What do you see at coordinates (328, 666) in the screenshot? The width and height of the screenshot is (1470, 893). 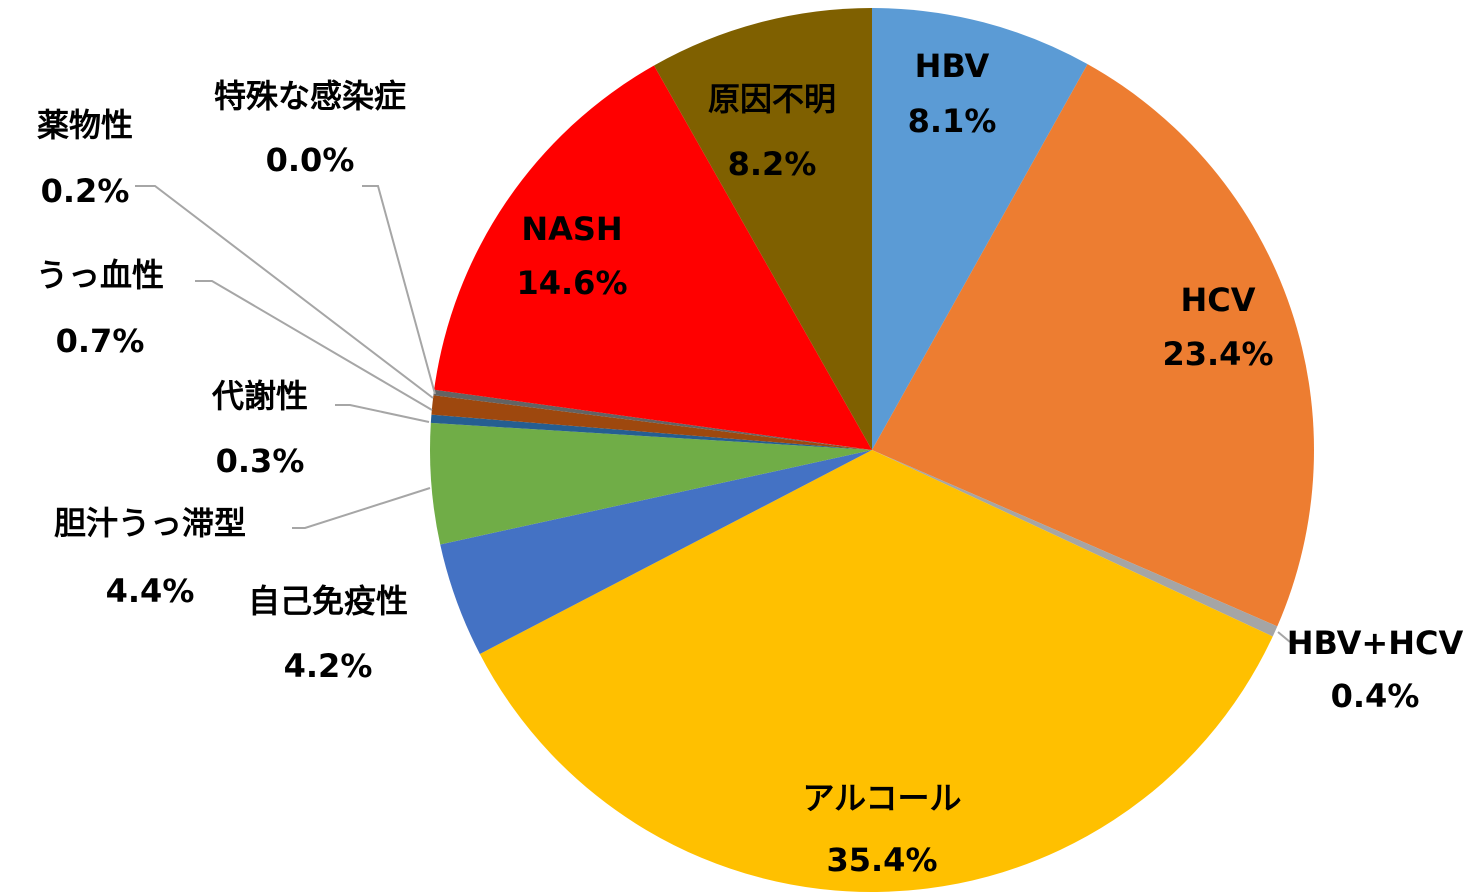 I see `value-label: 4.2%` at bounding box center [328, 666].